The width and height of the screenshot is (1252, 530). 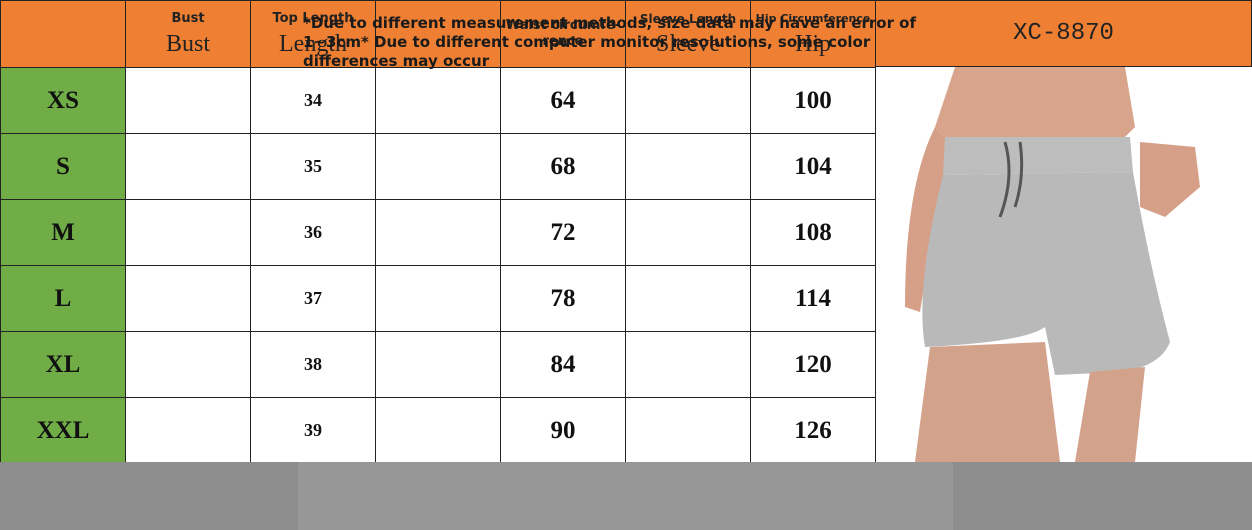 I want to click on waist-cell: 90, so click(x=563, y=430).